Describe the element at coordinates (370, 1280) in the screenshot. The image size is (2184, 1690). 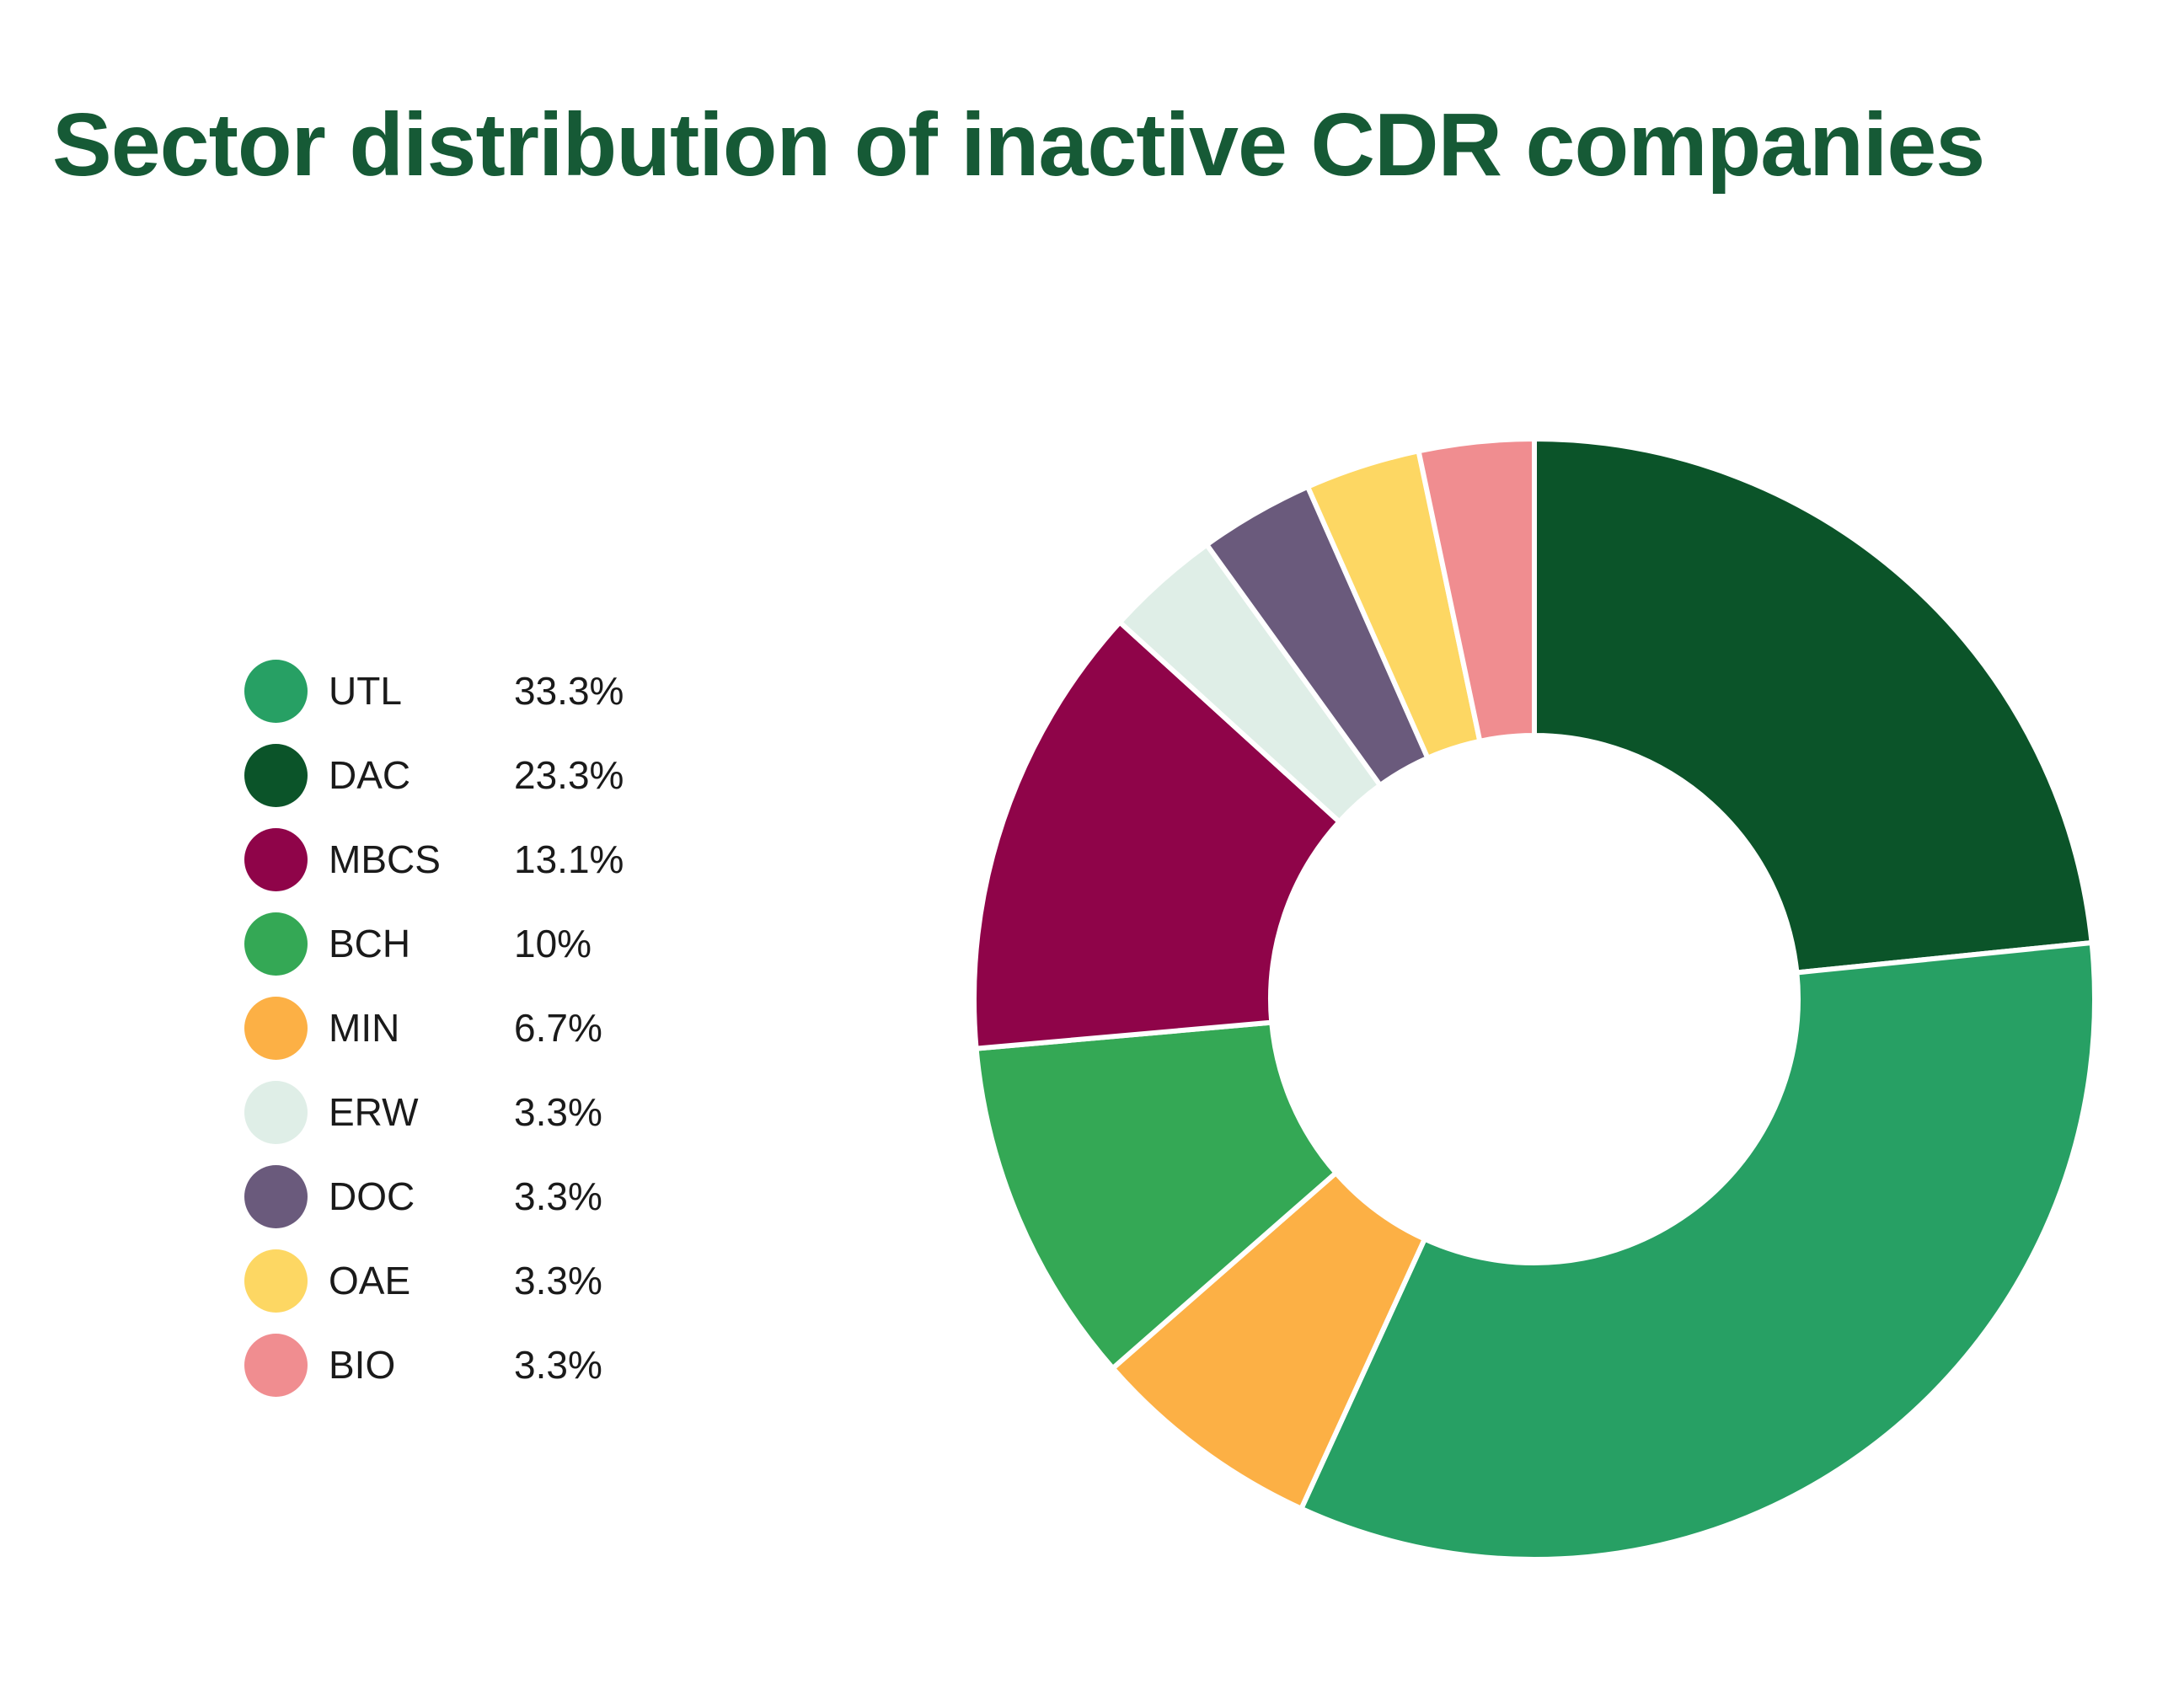
I see `legend-label: OAE` at that location.